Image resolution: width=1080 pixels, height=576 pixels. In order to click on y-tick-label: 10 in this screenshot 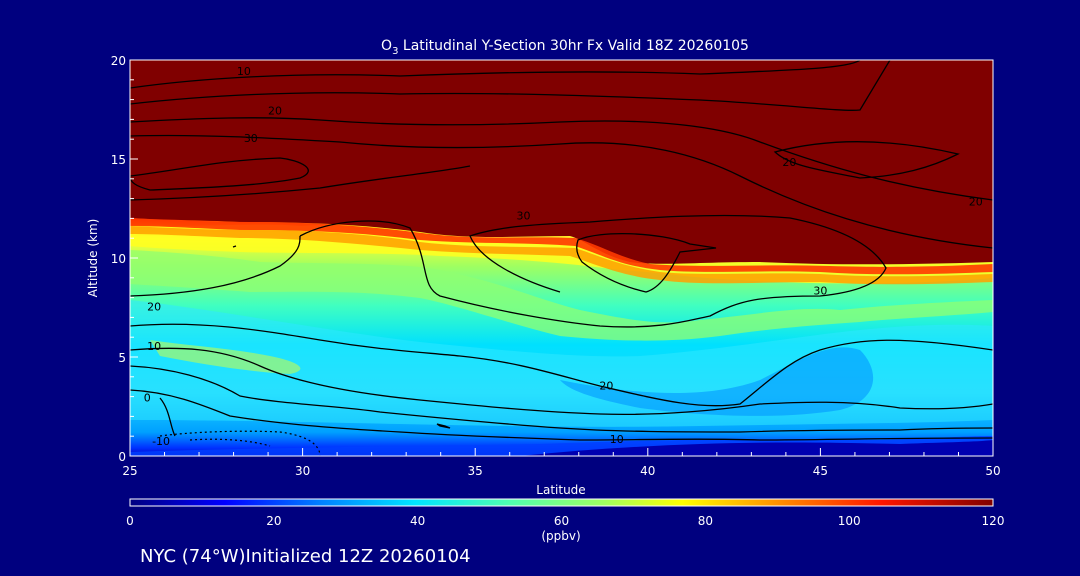, I will do `click(118, 259)`.